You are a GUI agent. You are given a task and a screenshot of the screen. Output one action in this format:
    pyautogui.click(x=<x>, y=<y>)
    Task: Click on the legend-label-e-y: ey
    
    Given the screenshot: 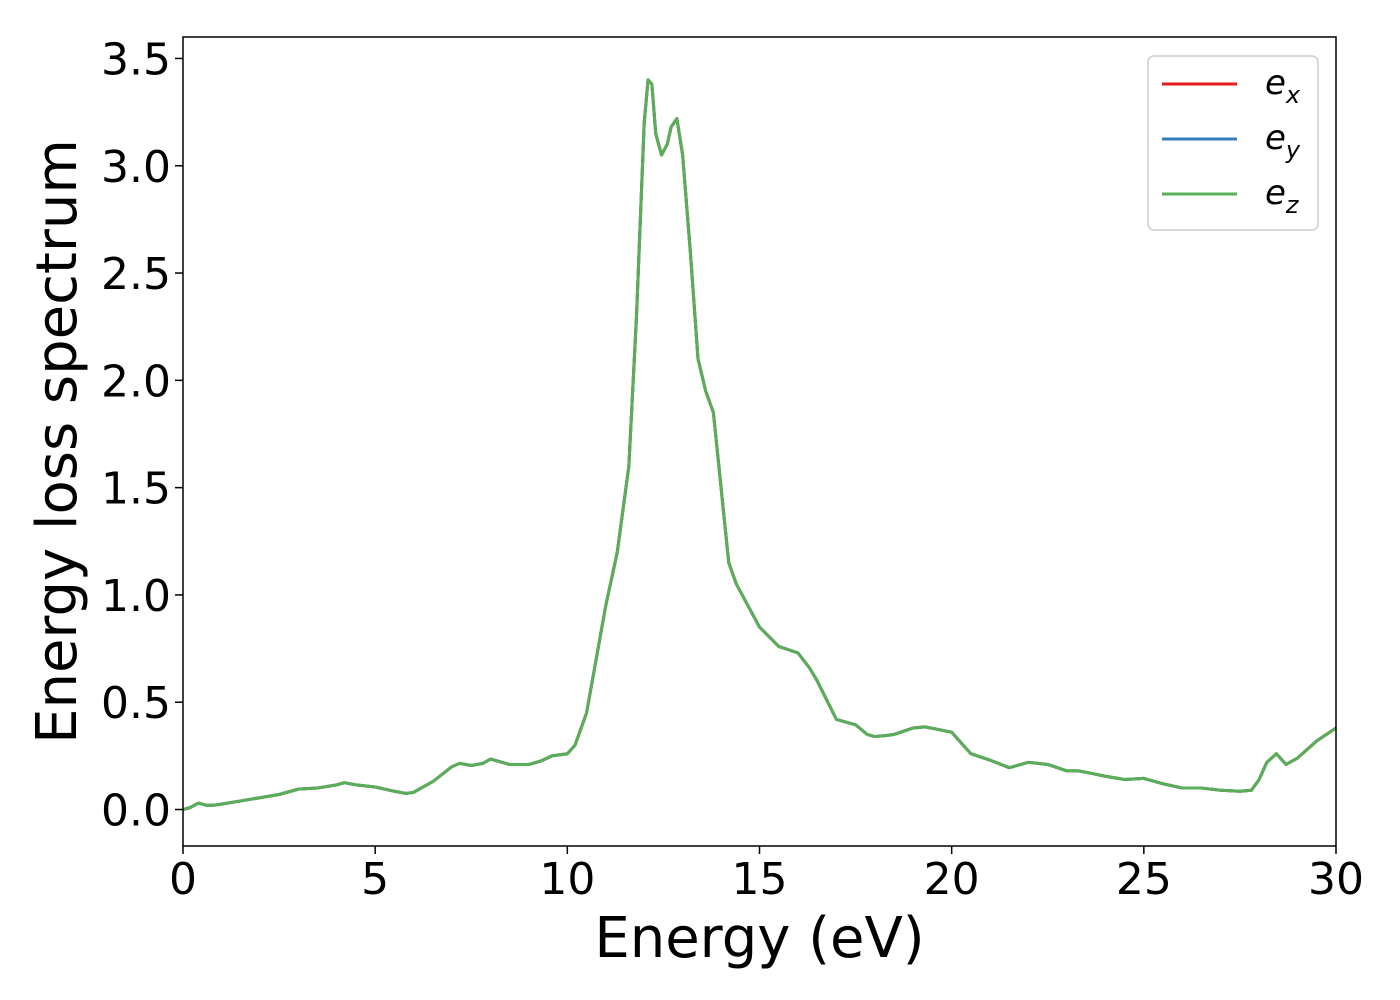 What is the action you would take?
    pyautogui.click(x=1283, y=141)
    